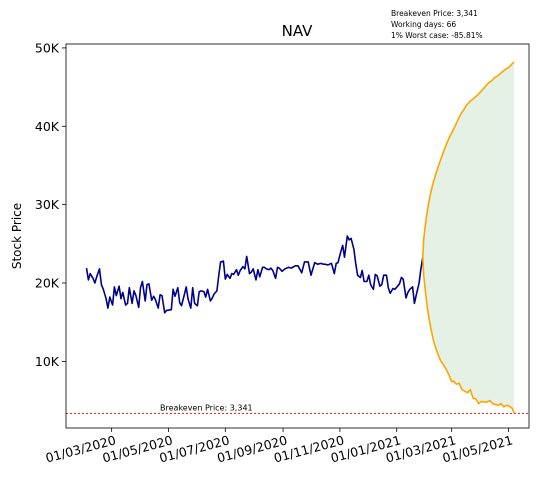 Image resolution: width=554 pixels, height=482 pixels. Describe the element at coordinates (255, 274) in the screenshot. I see `history-series-line` at that location.